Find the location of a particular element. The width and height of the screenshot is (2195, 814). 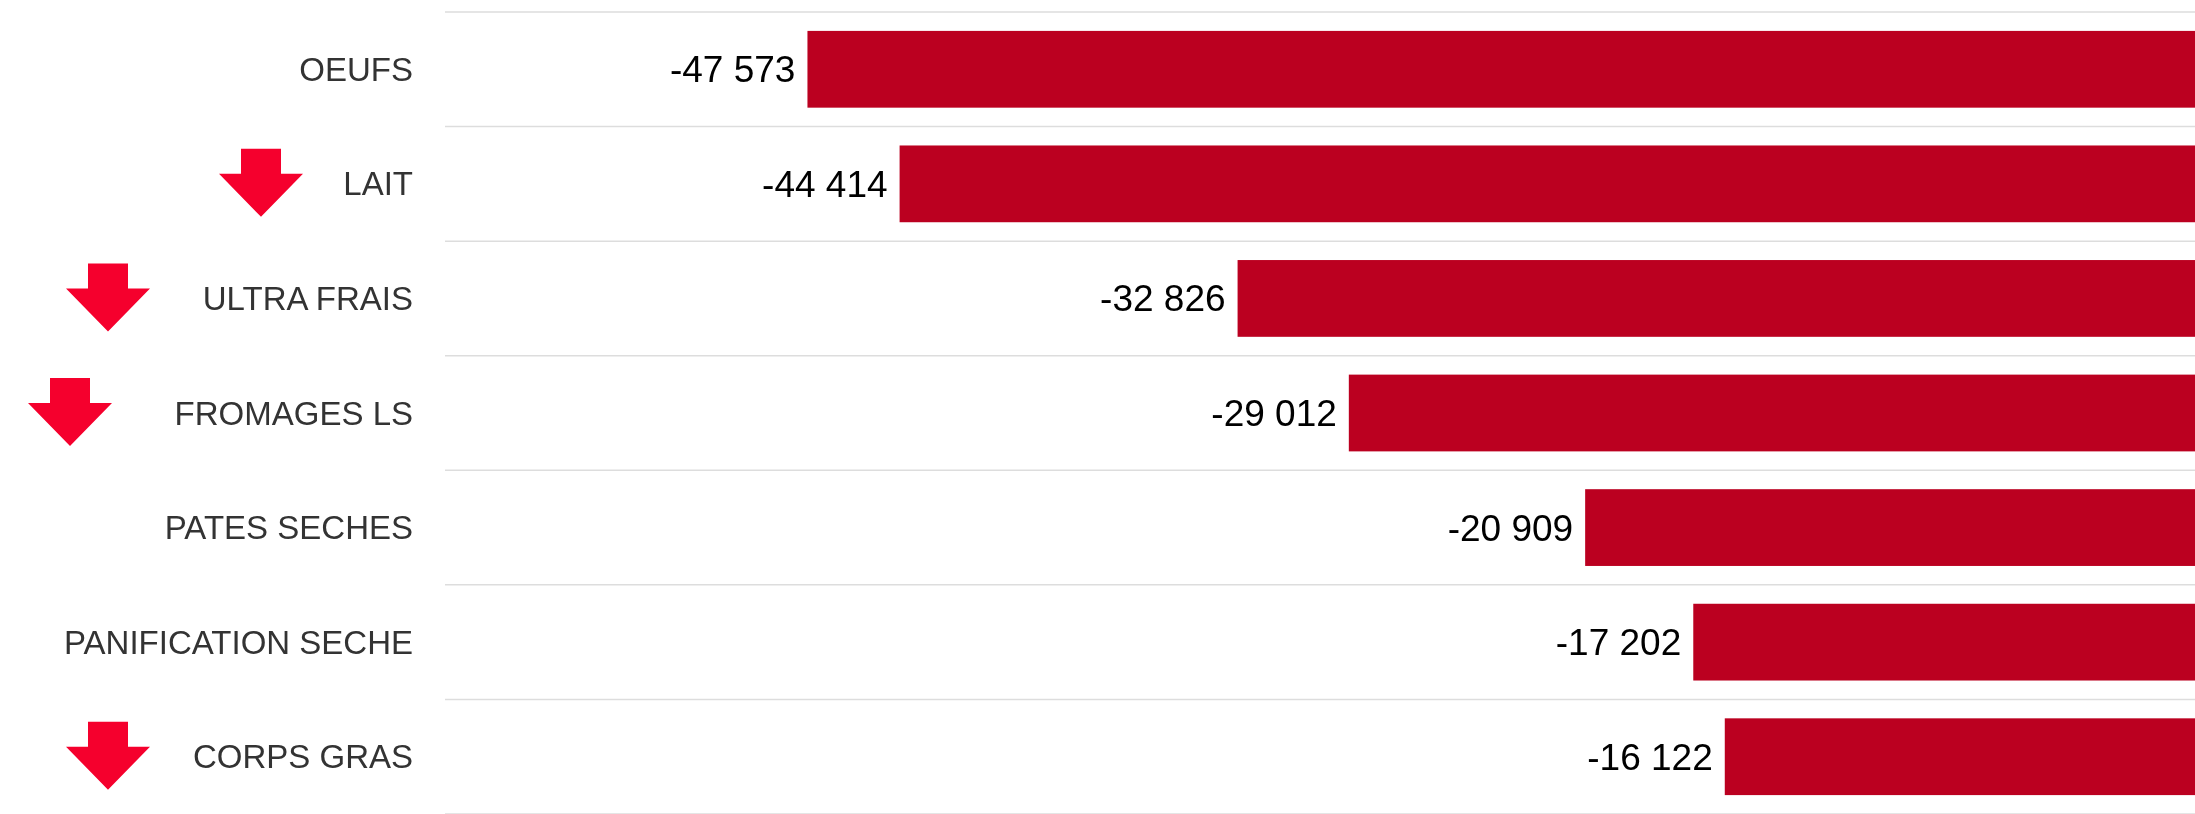

y-tick-label: LAIT is located at coordinates (378, 184).